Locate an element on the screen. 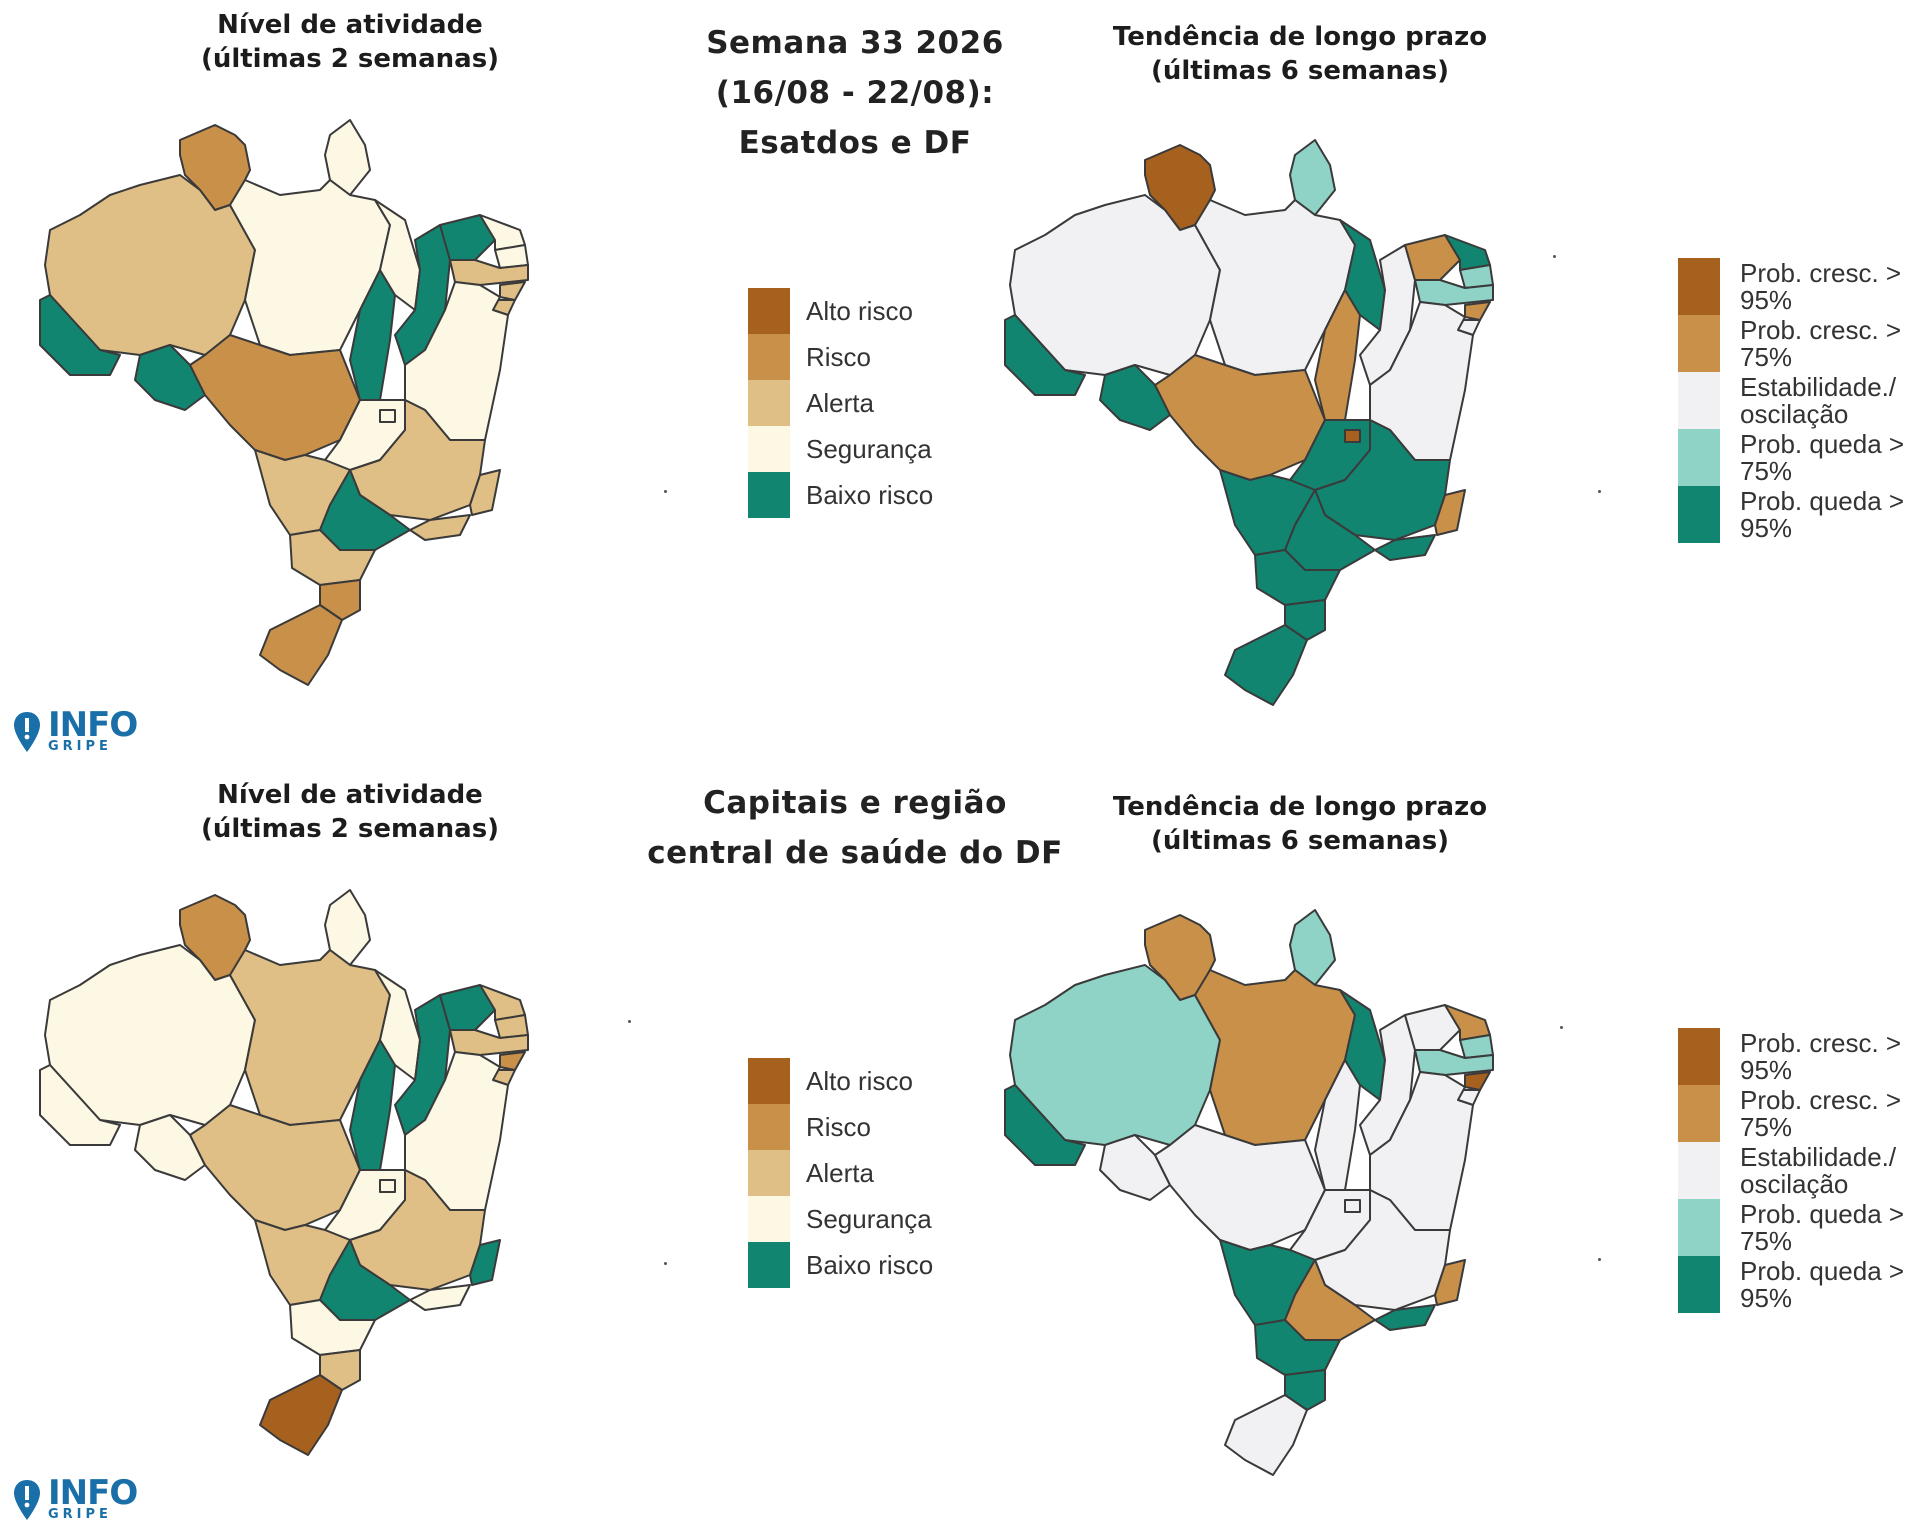  map-bottom-activity is located at coordinates (310, 1175).